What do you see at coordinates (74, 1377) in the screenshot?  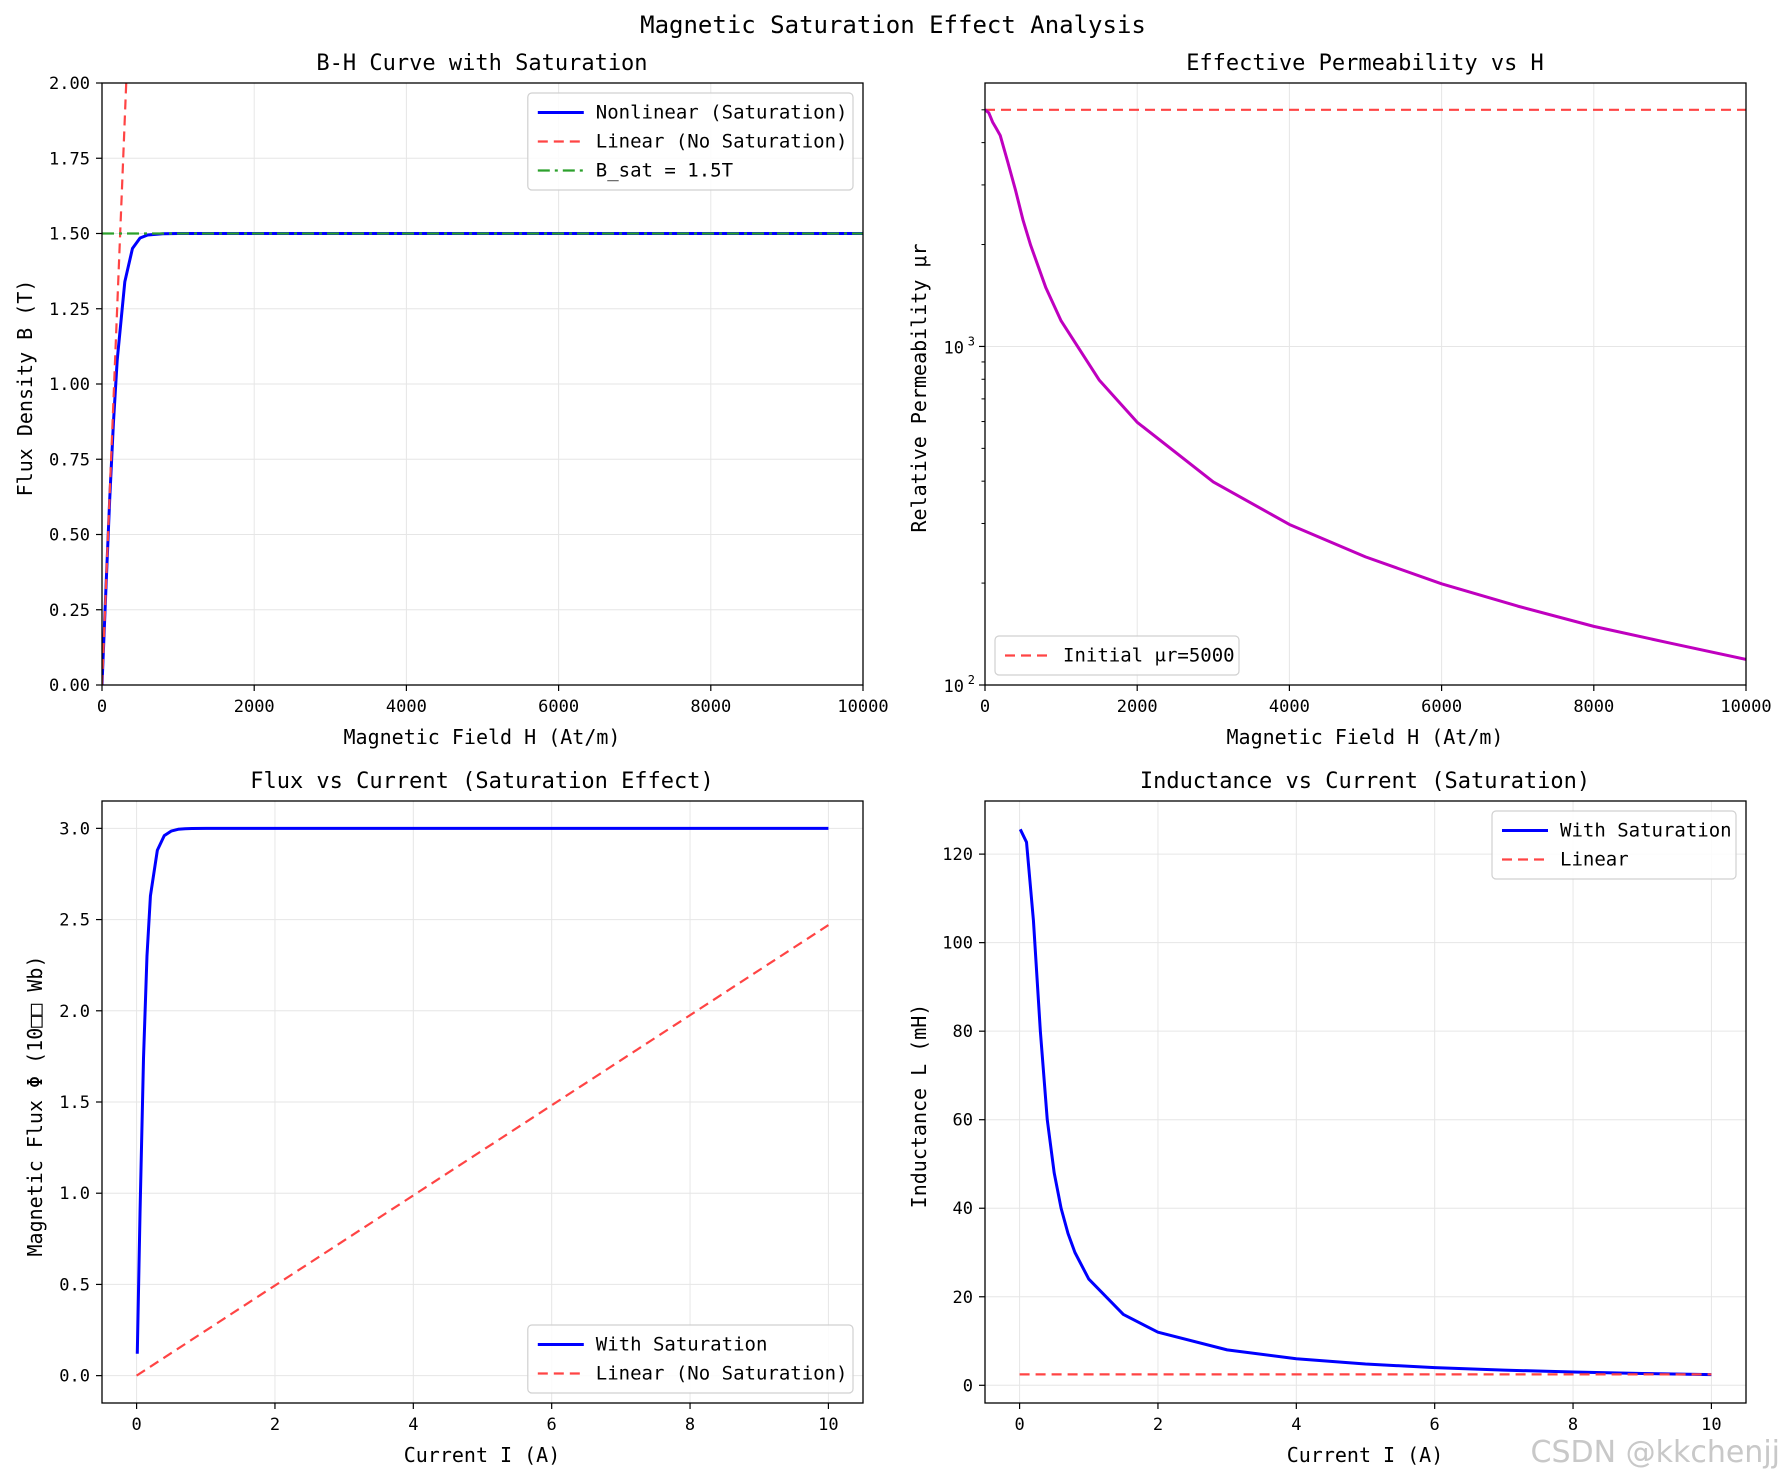 I see `flux-ytick-label-0: 0.0` at bounding box center [74, 1377].